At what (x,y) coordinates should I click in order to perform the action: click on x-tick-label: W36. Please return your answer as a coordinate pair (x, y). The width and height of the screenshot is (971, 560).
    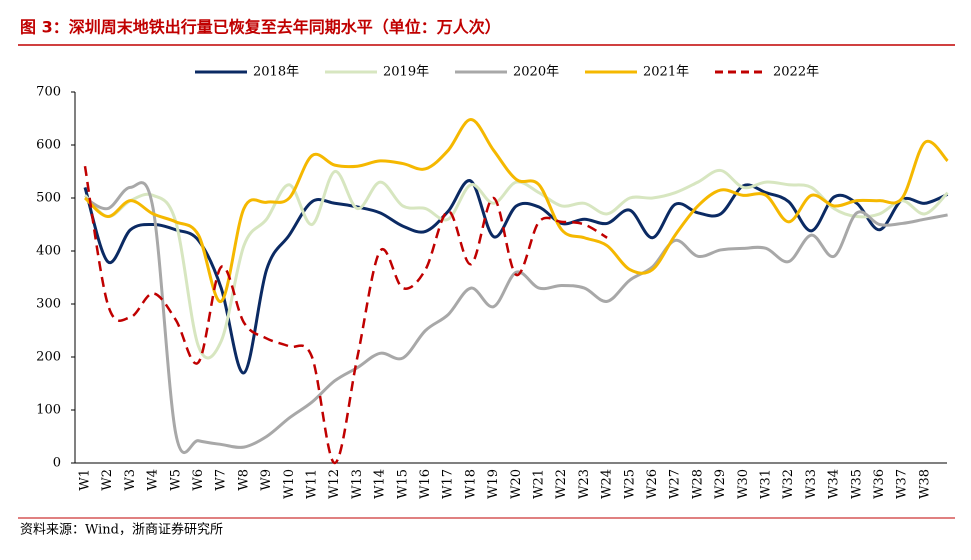
    Looking at the image, I should click on (879, 484).